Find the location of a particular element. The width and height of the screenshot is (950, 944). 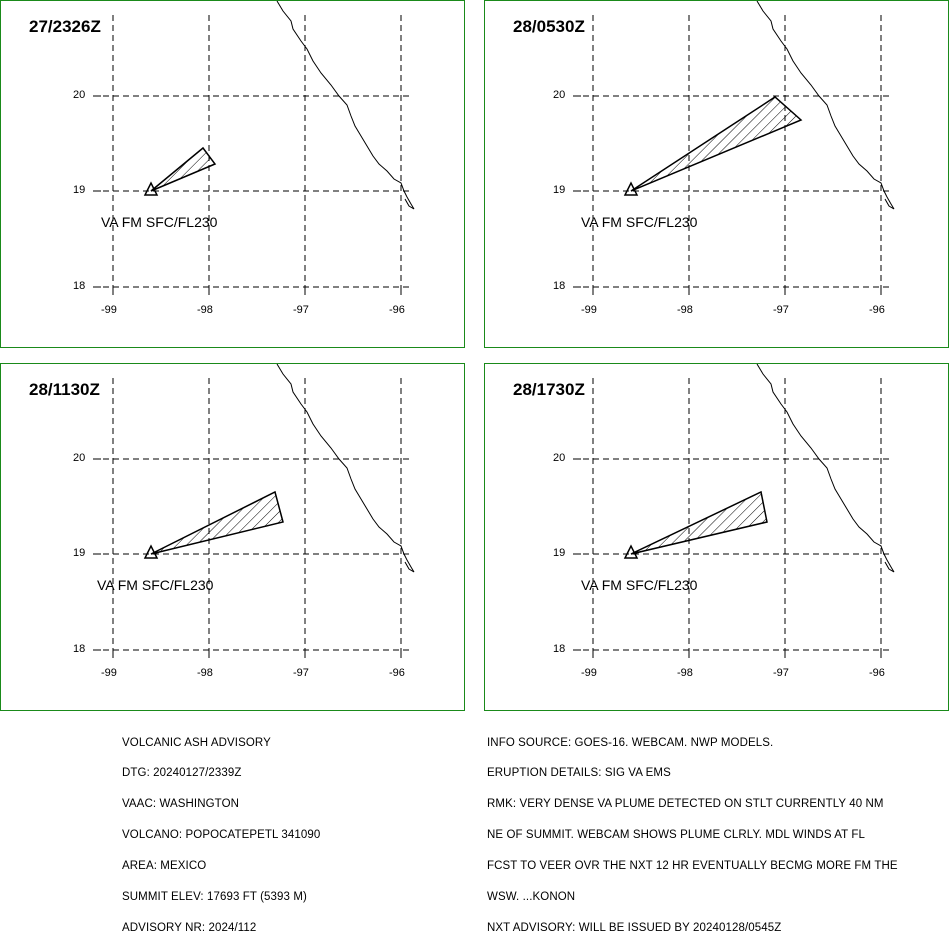

advisory-title: VOLCANIC ASH ADVISORY is located at coordinates (196, 742).